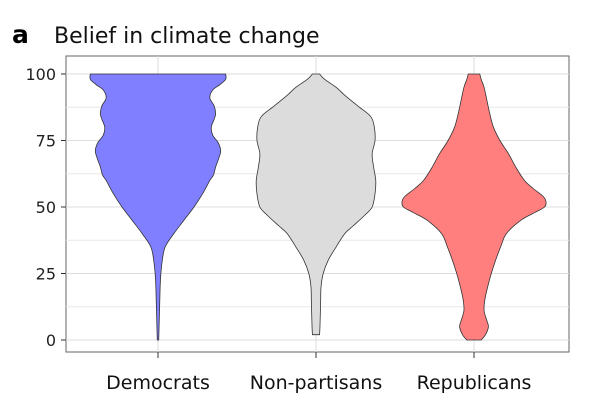 Image resolution: width=594 pixels, height=410 pixels. What do you see at coordinates (316, 383) in the screenshot?
I see `x-tick-label: Non-partisans` at bounding box center [316, 383].